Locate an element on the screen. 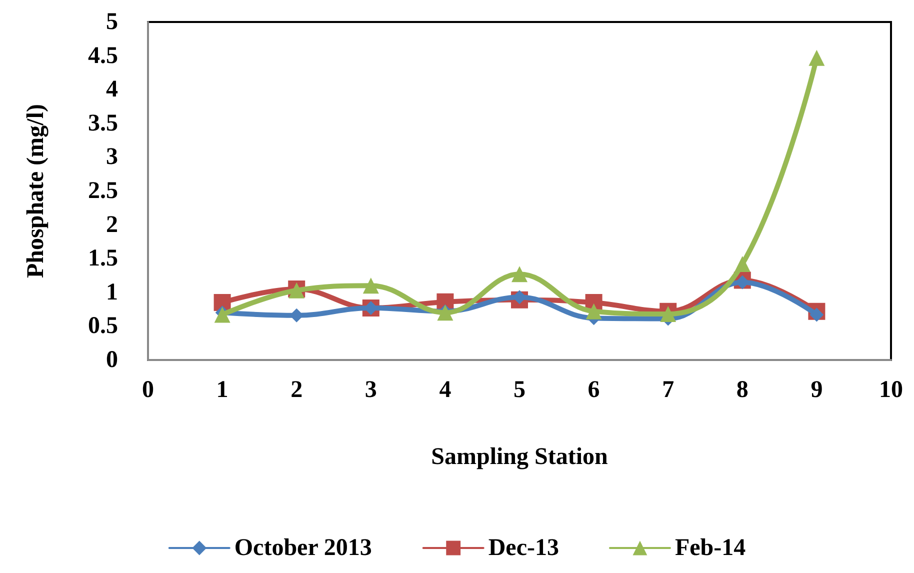  y-tick-label: 4.5 is located at coordinates (103, 55).